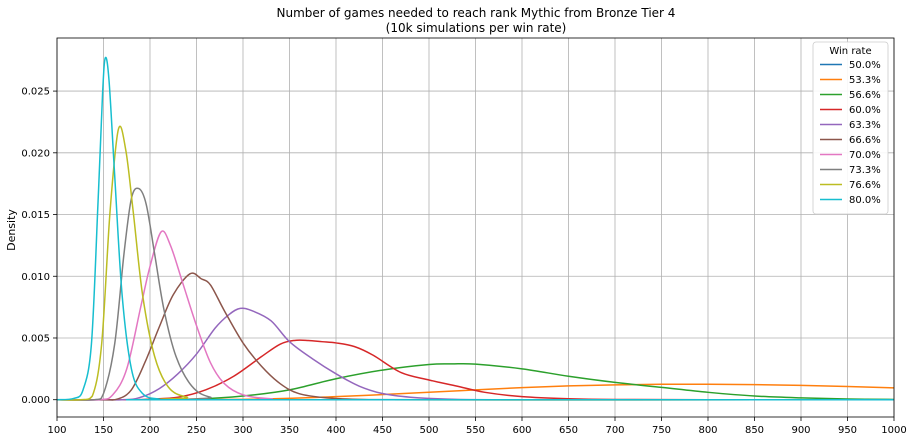 Image resolution: width=913 pixels, height=442 pixels. I want to click on x-tick-label: 100, so click(56, 430).